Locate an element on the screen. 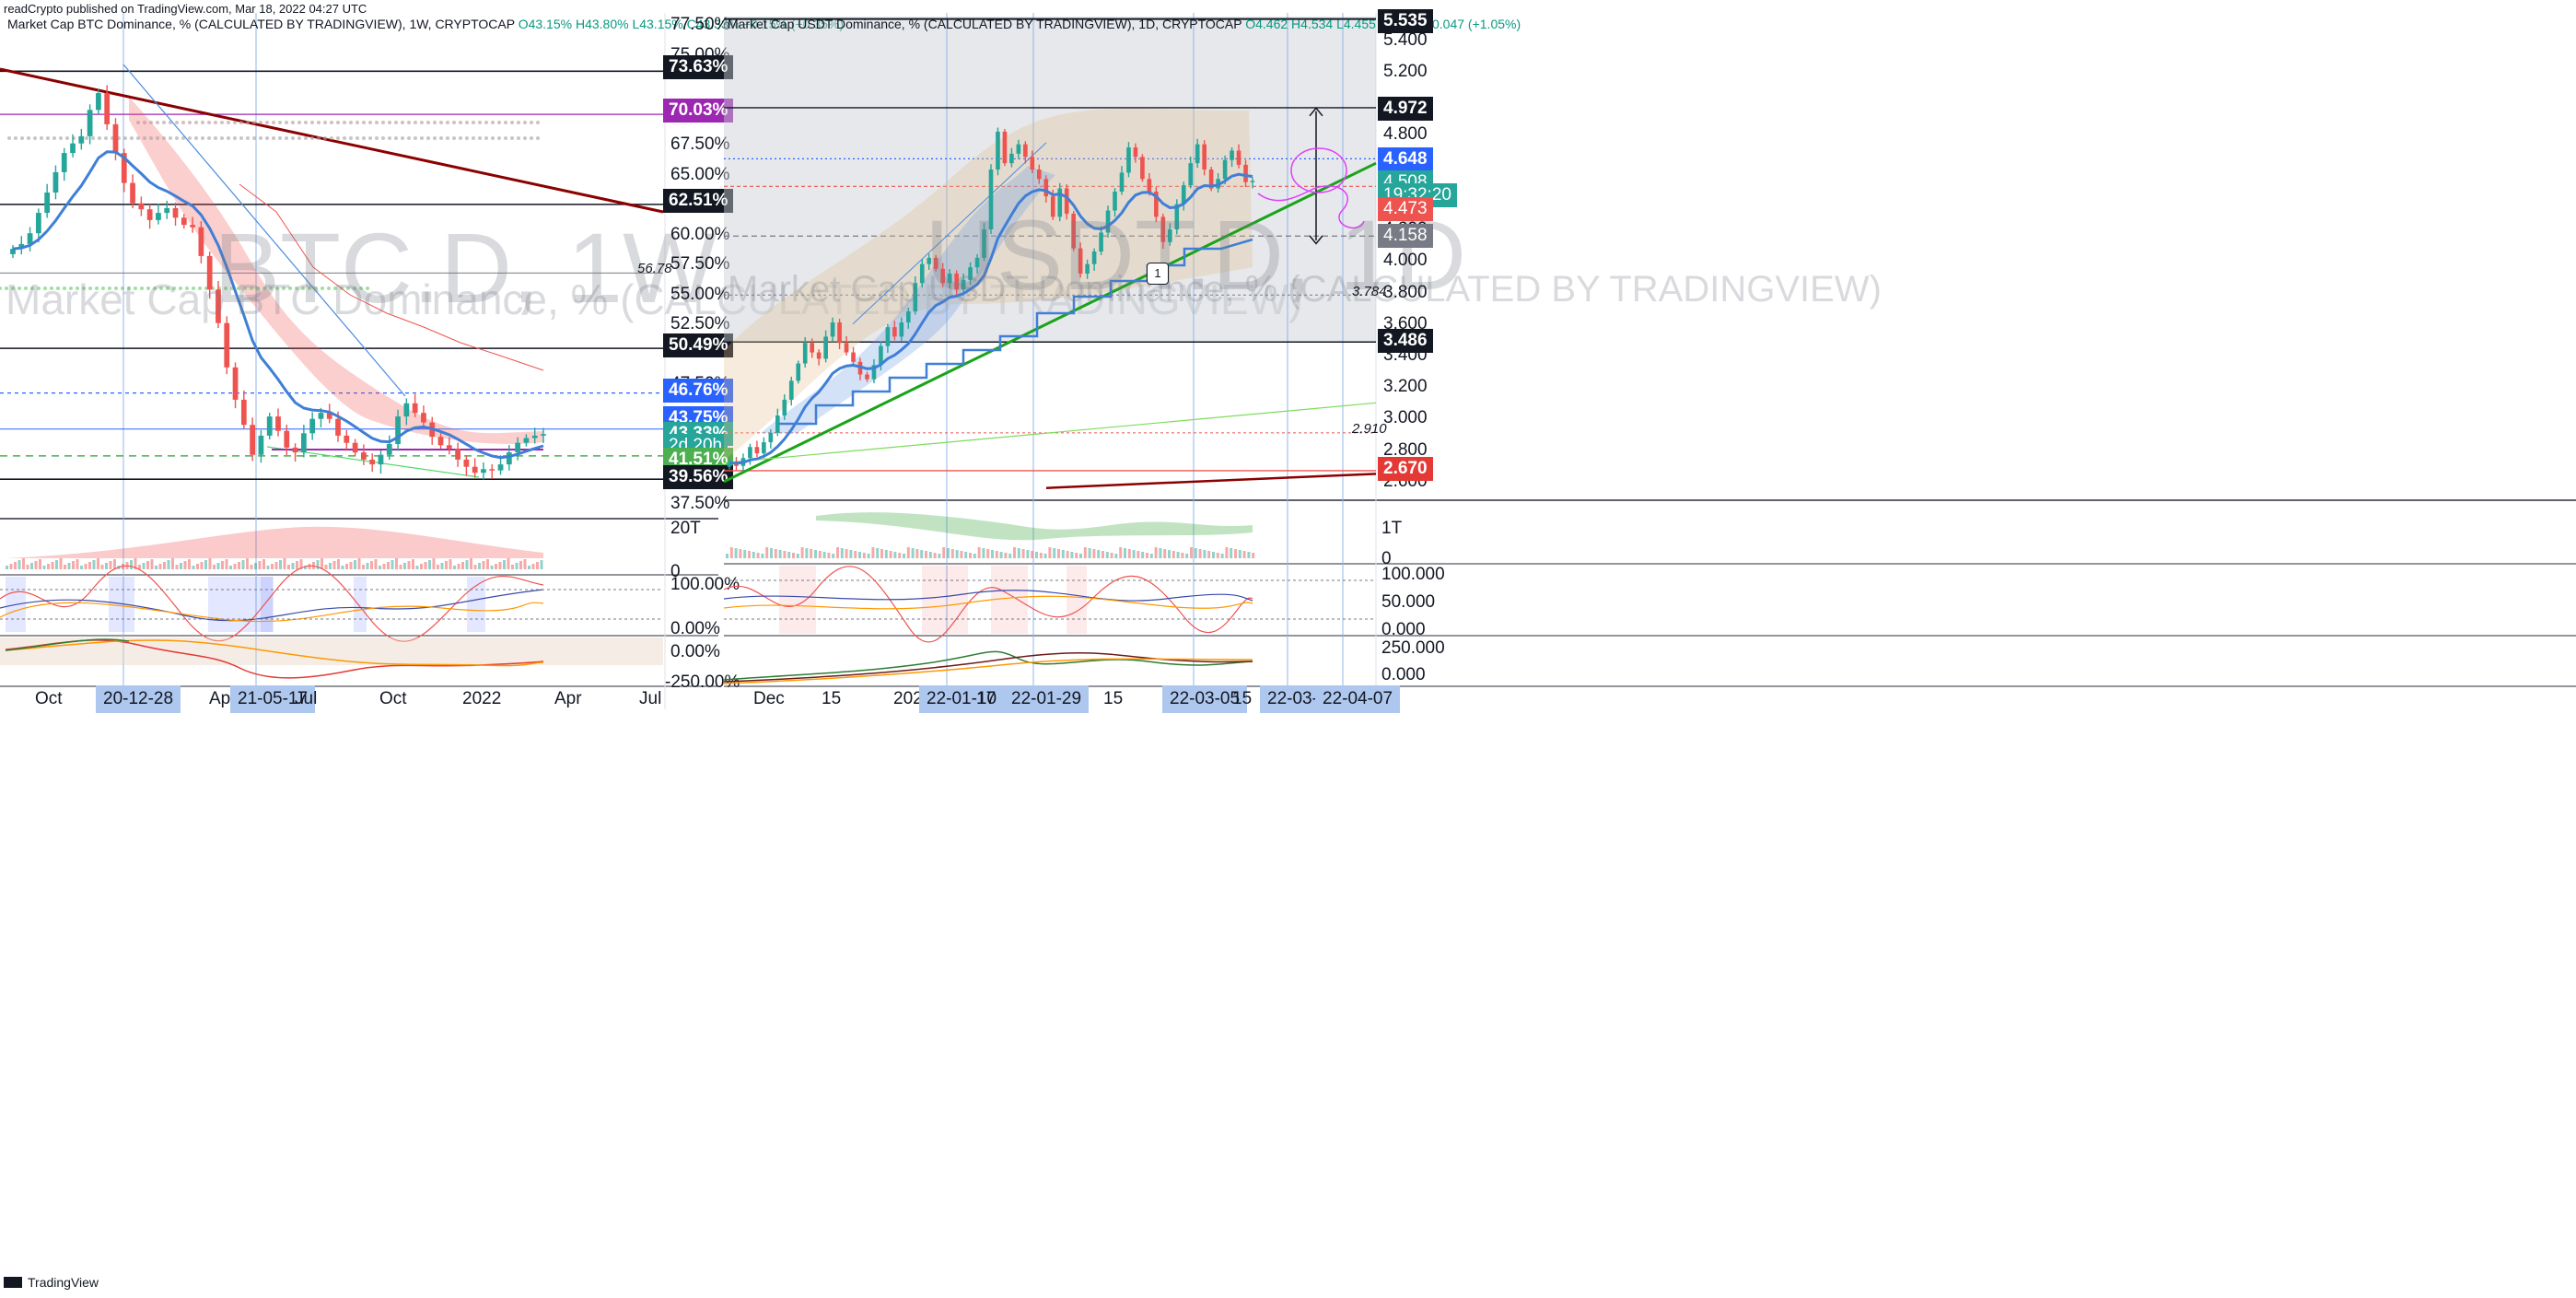  btc-tag-3956: 39.56% is located at coordinates (698, 477).